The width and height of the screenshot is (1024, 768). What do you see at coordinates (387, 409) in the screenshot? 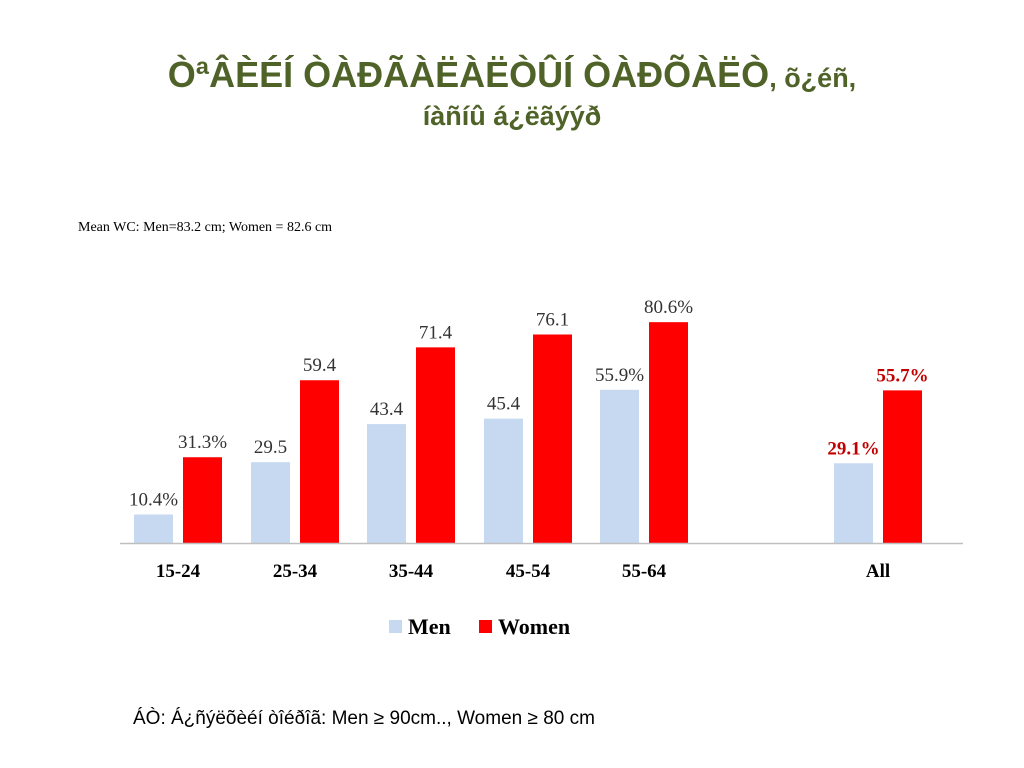
I see `data-label-men-35-44: 43.4` at bounding box center [387, 409].